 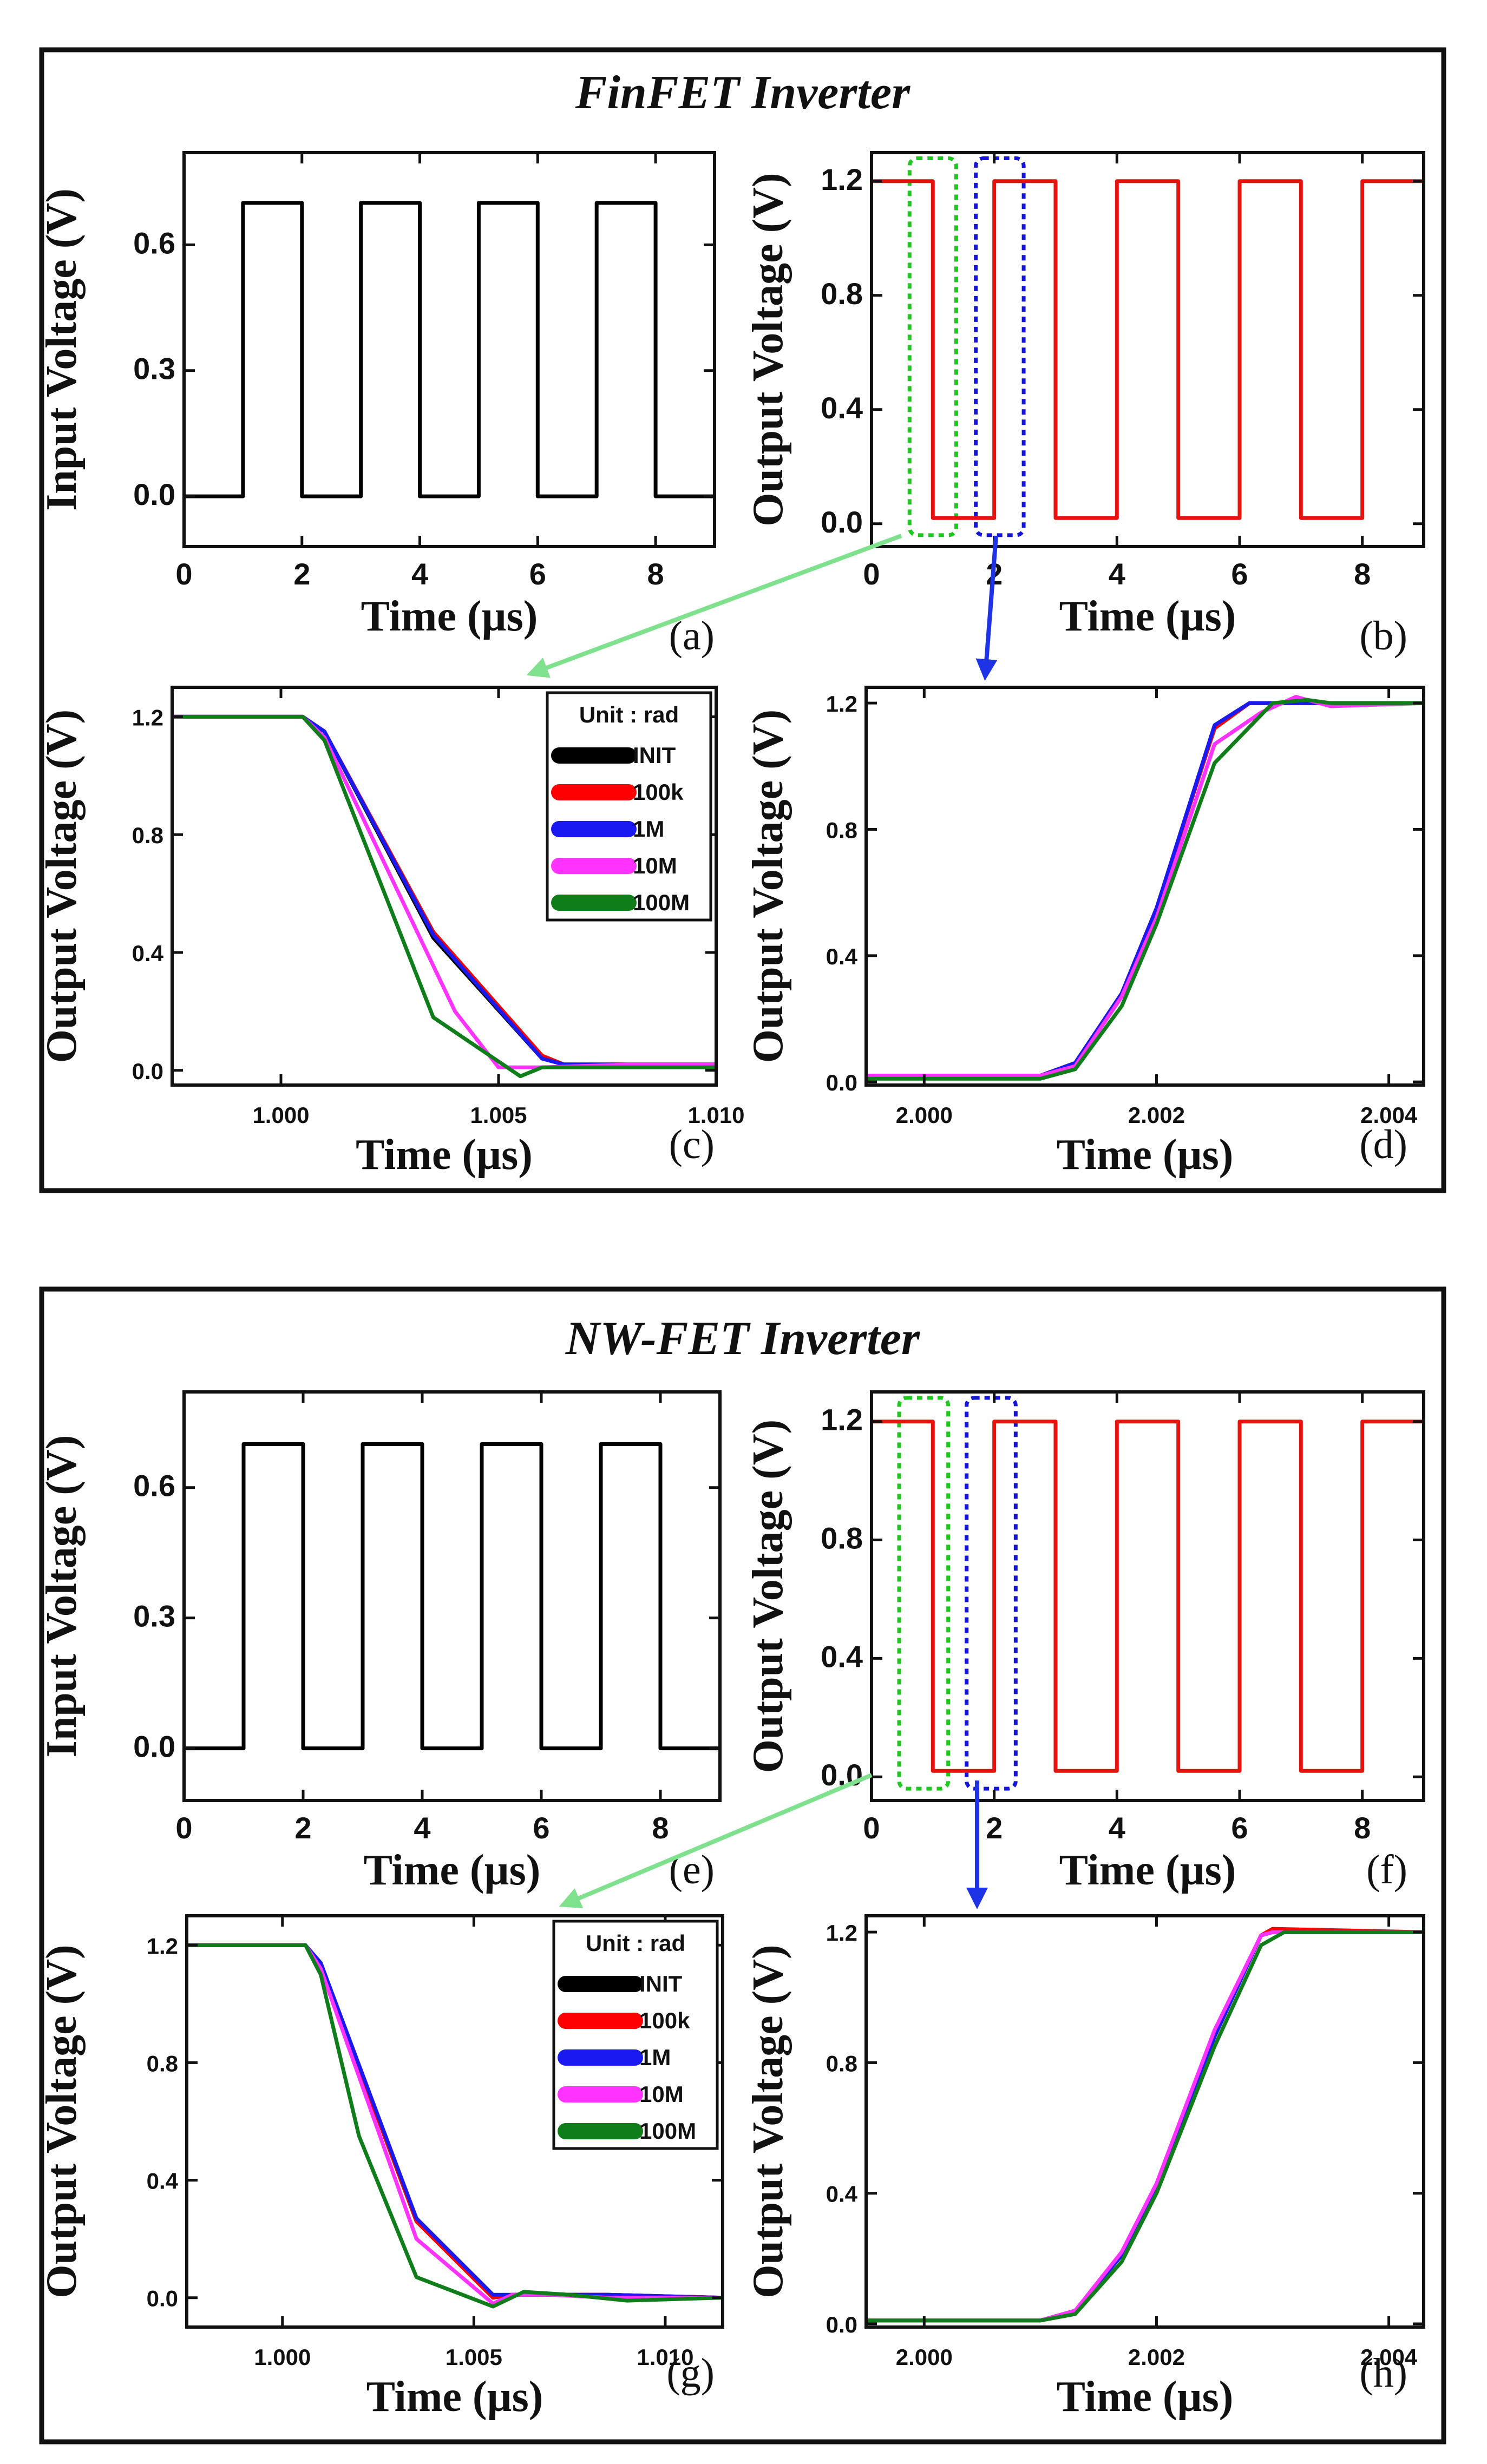 I want to click on zoom-arrow-to-g, so click(x=716, y=1841).